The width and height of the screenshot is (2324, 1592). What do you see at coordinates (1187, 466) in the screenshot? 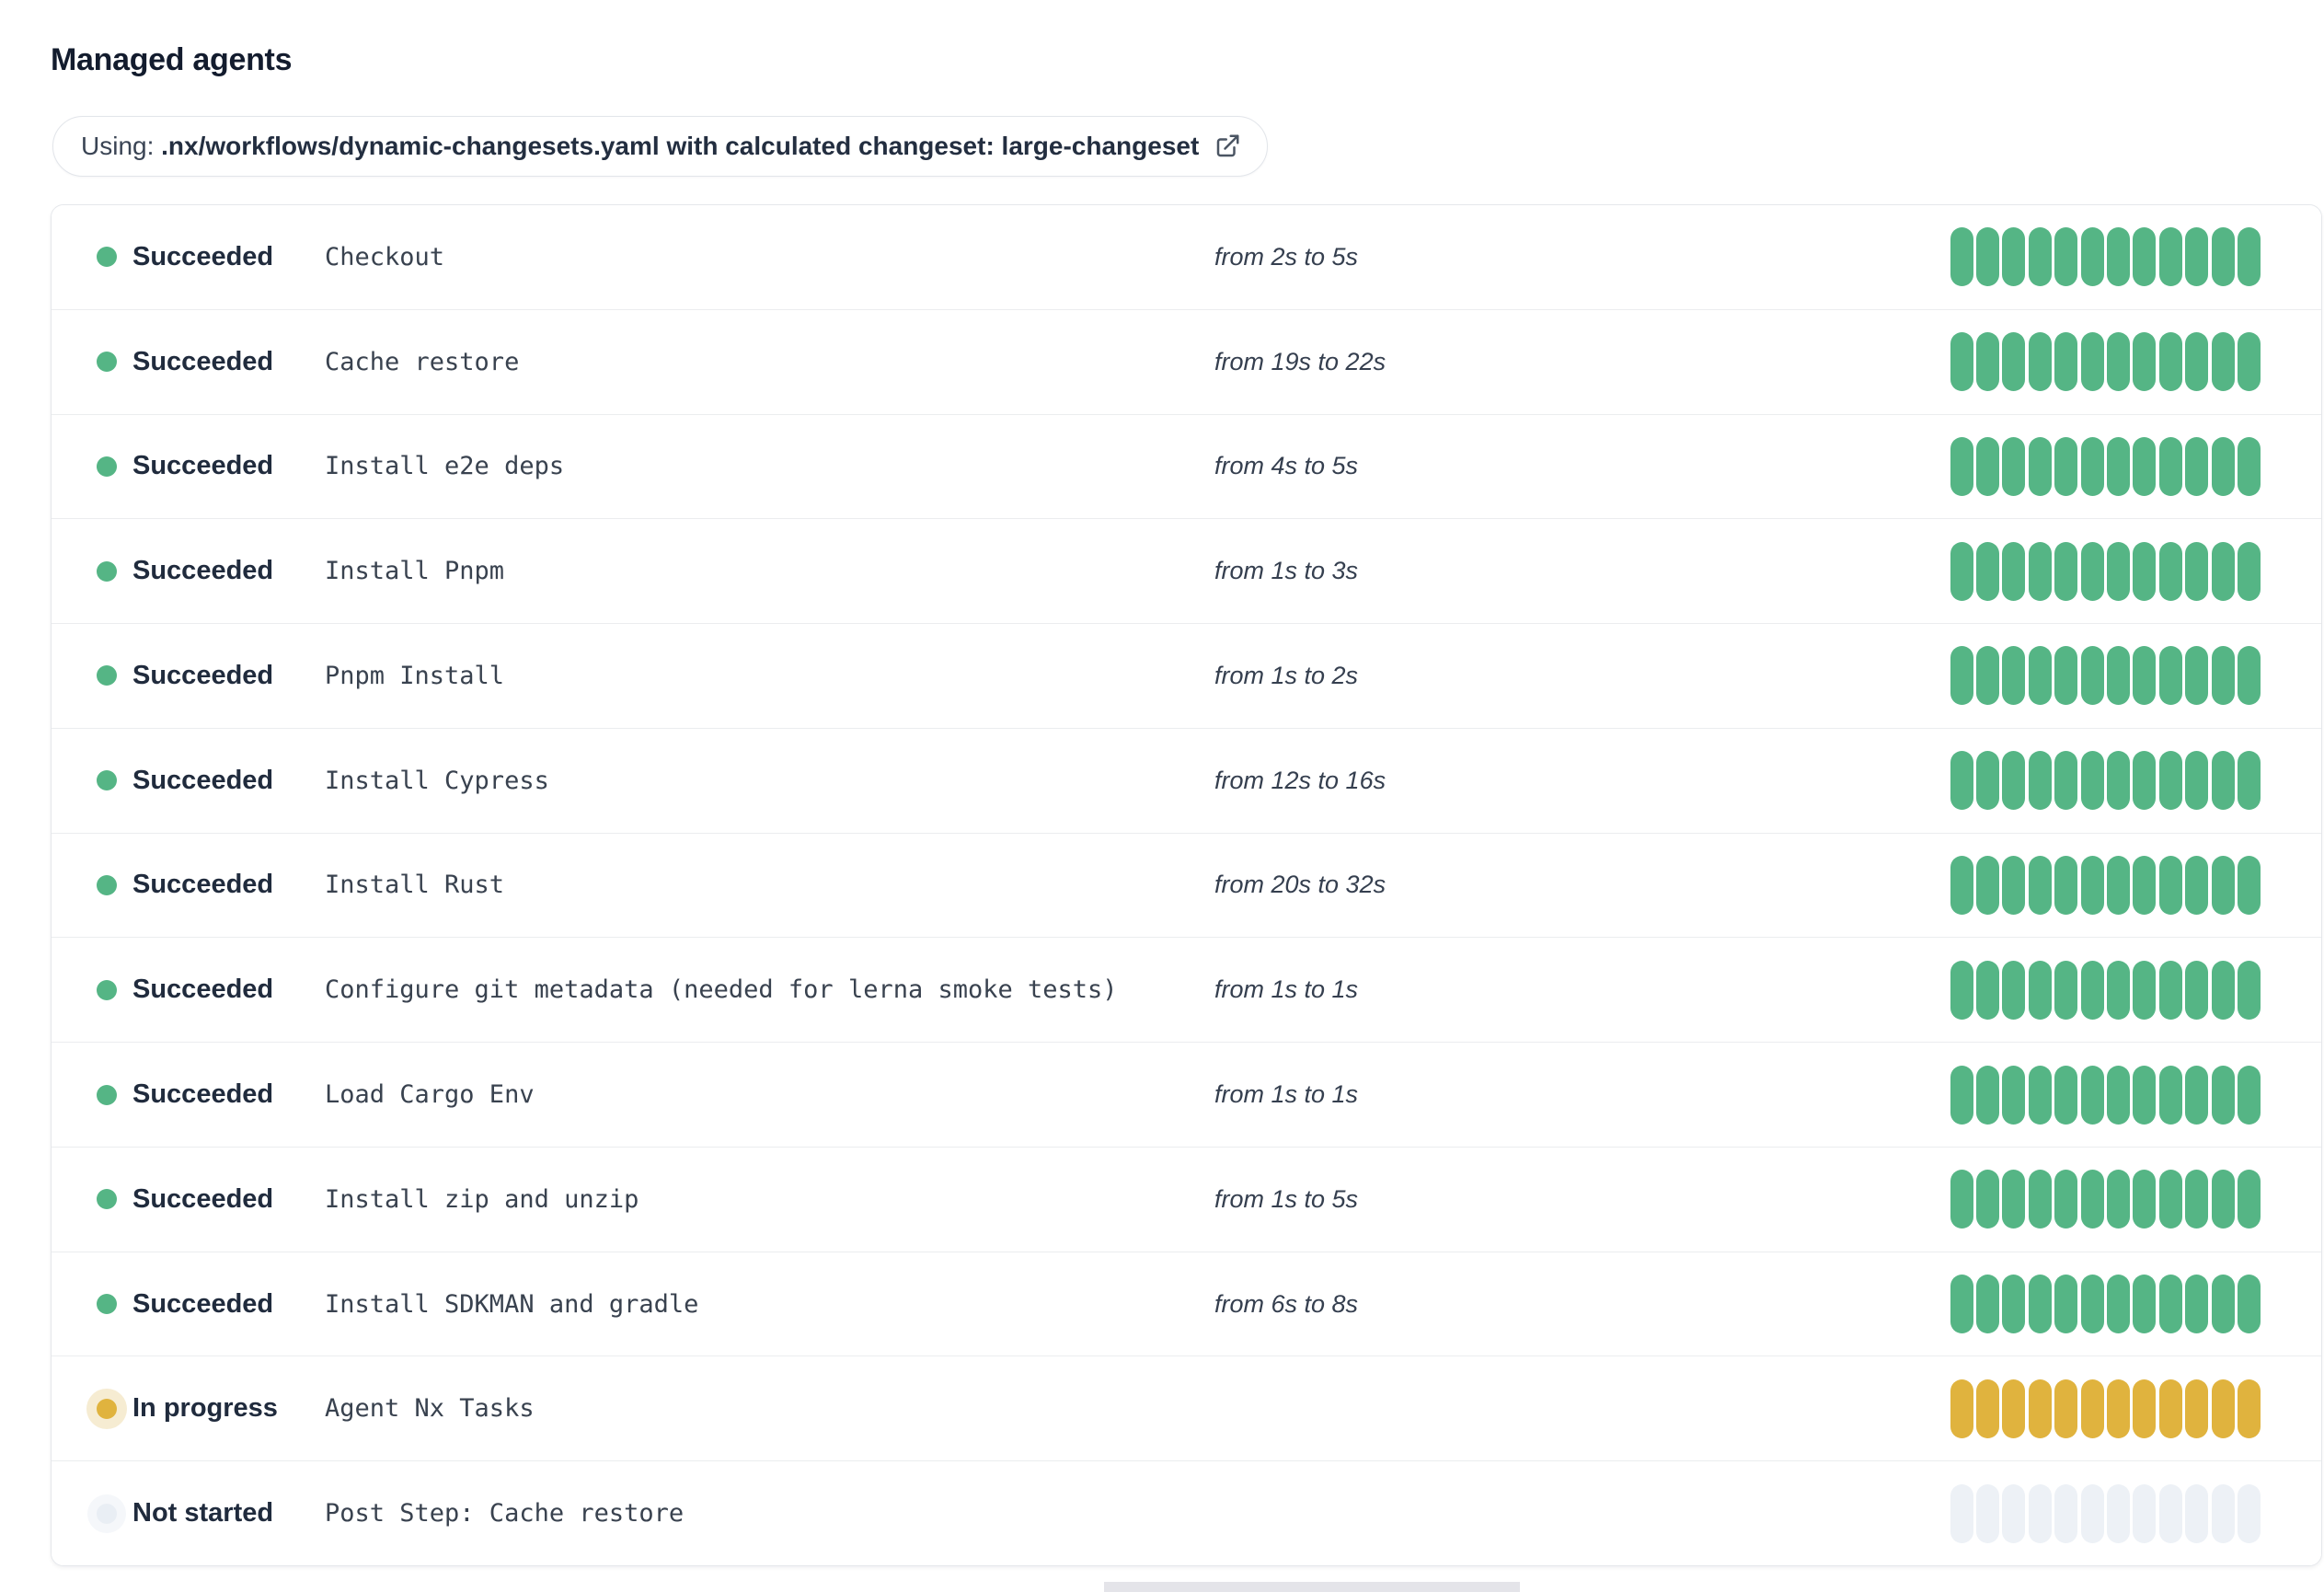
I see `agent-row: Succeeded Install e2e deps from 4s to 5s` at bounding box center [1187, 466].